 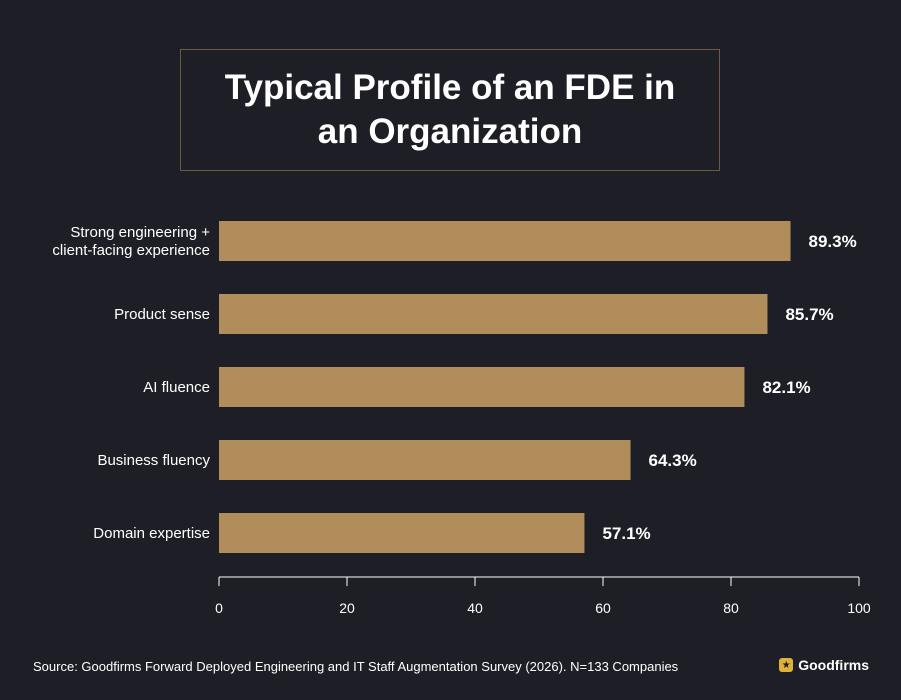 What do you see at coordinates (151, 533) in the screenshot?
I see `category-label: Domain expertise` at bounding box center [151, 533].